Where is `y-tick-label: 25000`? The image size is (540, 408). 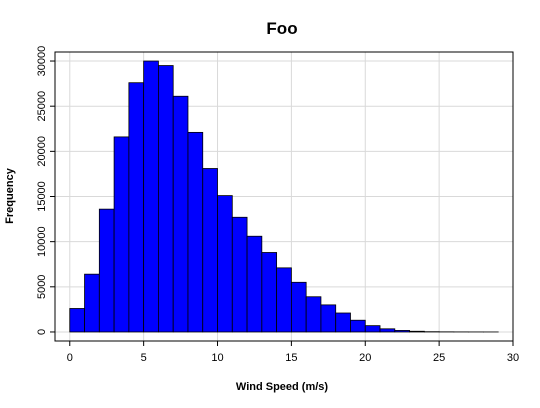 y-tick-label: 25000 is located at coordinates (42, 106).